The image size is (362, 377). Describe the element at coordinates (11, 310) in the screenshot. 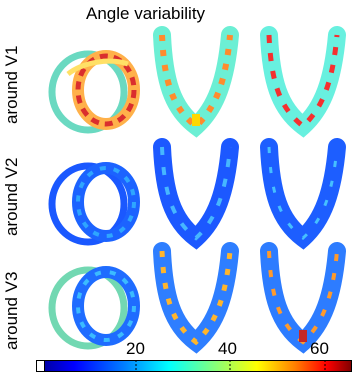

I see `row-label-v3: around V3` at that location.